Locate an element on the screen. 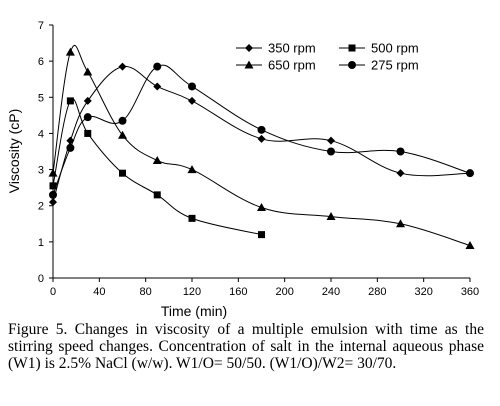 The image size is (500, 406). x-tick-label: 280 is located at coordinates (377, 292).